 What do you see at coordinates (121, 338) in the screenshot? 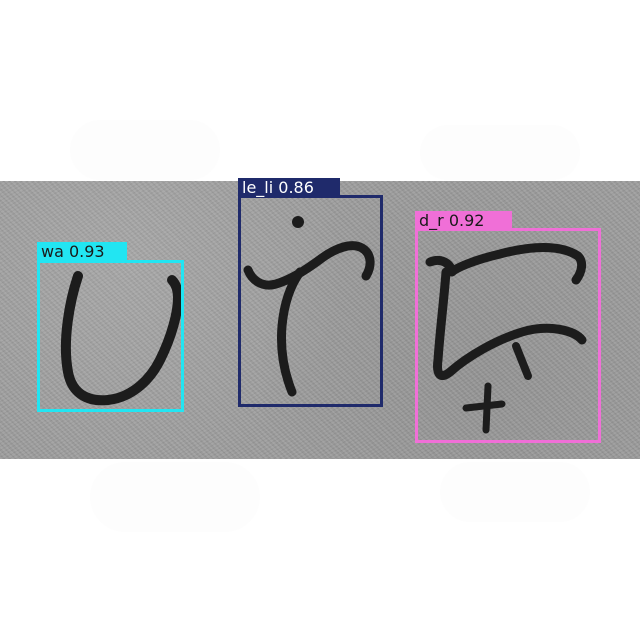
I see `glyph-wa-stroke` at bounding box center [121, 338].